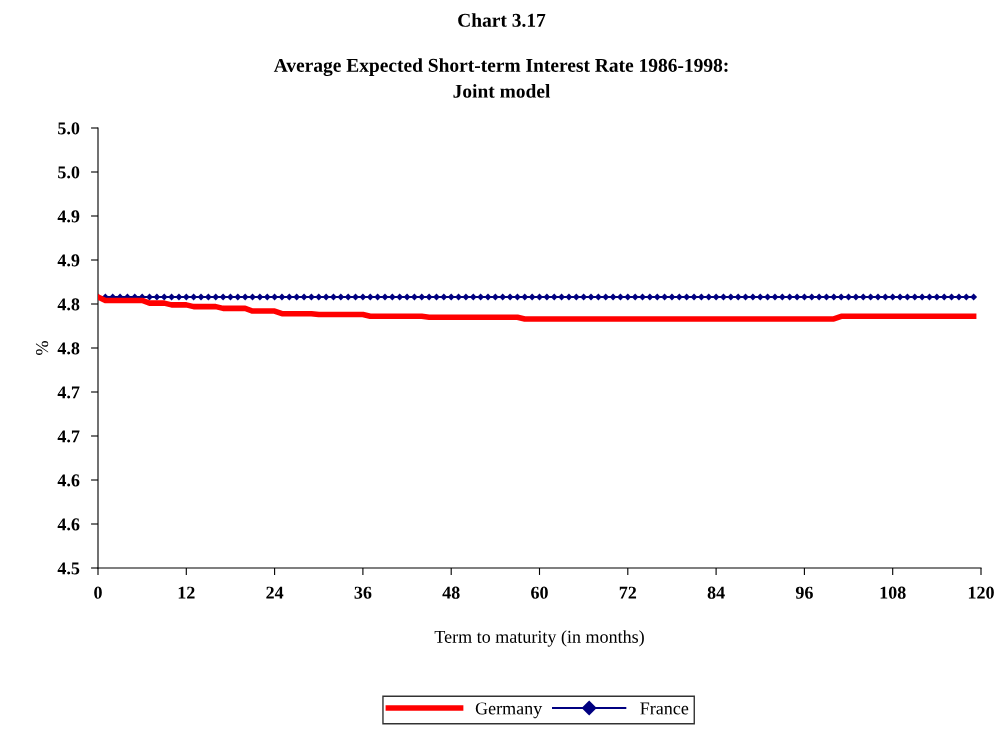 The image size is (1003, 731). I want to click on legend-label: Germany, so click(509, 710).